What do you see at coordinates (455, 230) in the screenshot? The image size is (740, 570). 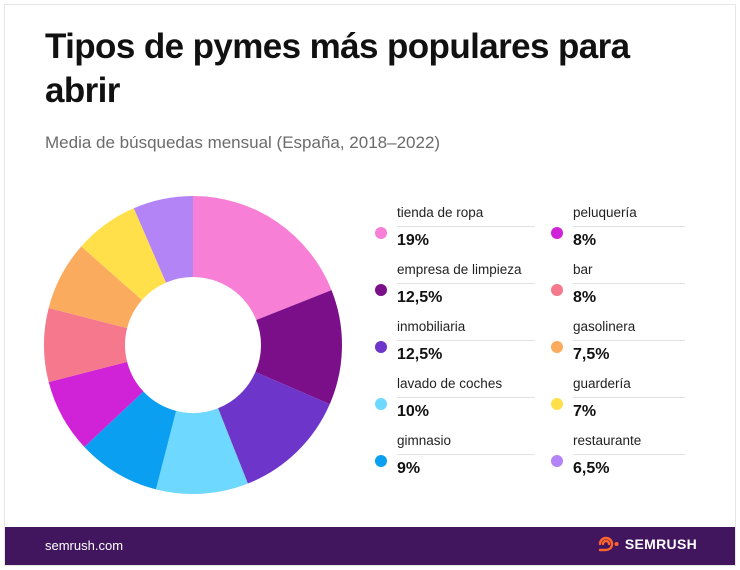 I see `legend-item: tienda de ropa 19%` at bounding box center [455, 230].